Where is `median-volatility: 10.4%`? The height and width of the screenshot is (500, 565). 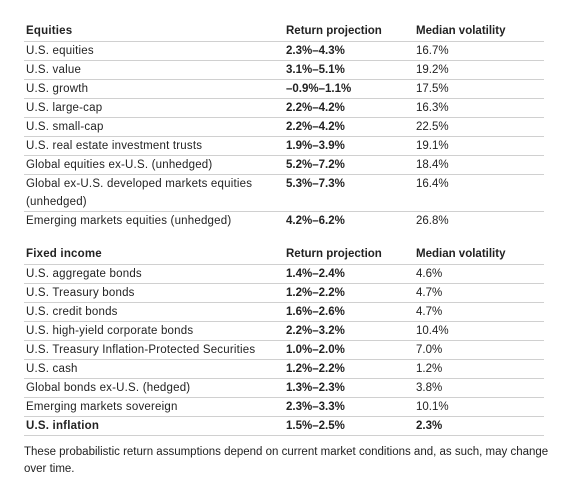
median-volatility: 10.4% is located at coordinates (432, 331).